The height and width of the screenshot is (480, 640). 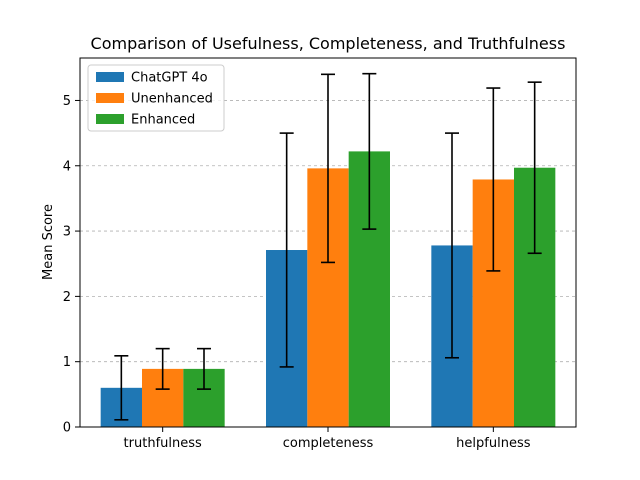 I want to click on legend-label: ChatGPT 4o, so click(x=169, y=78).